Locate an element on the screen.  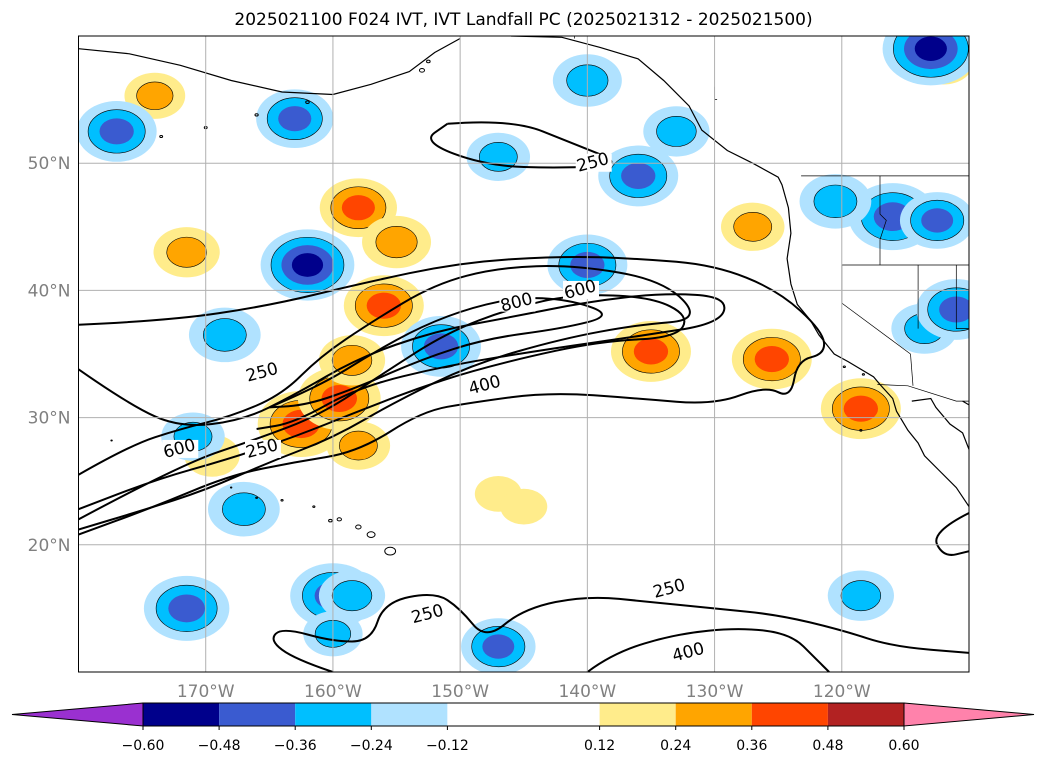
colorbar-tick-label: −0.60 is located at coordinates (143, 746).